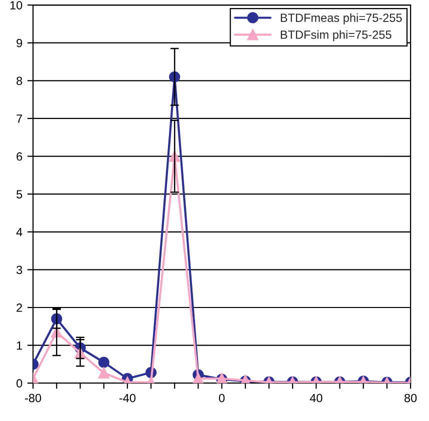 The width and height of the screenshot is (429, 421). Describe the element at coordinates (341, 18) in the screenshot. I see `legend-label: BTDFmeas phi=75-255` at that location.